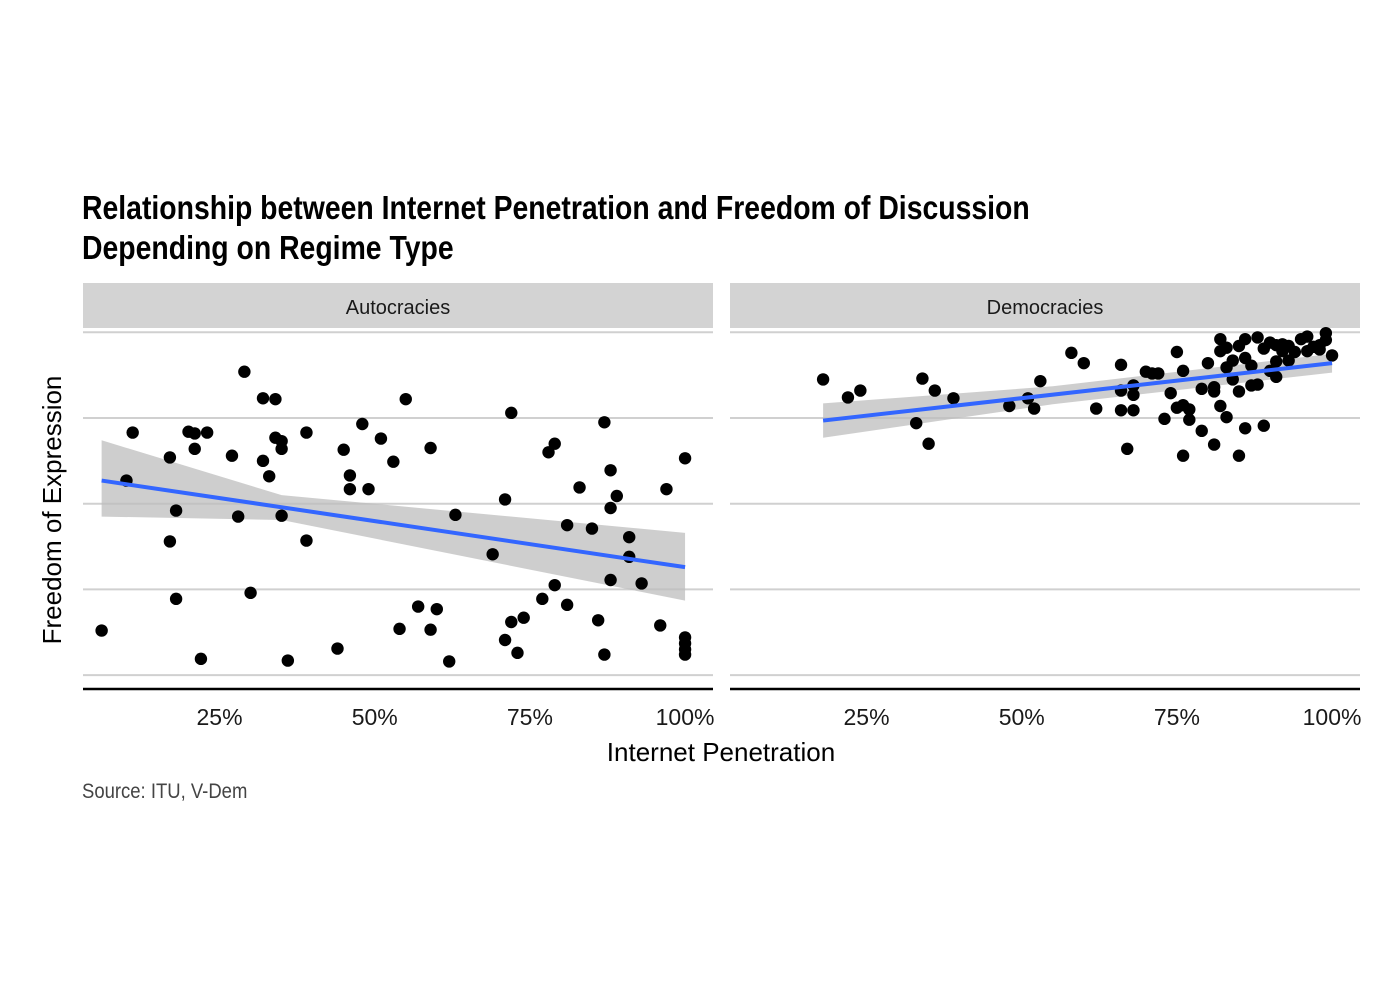 This screenshot has width=1400, height=1000. What do you see at coordinates (1045, 308) in the screenshot?
I see `facet-strip-label: Democracies` at bounding box center [1045, 308].